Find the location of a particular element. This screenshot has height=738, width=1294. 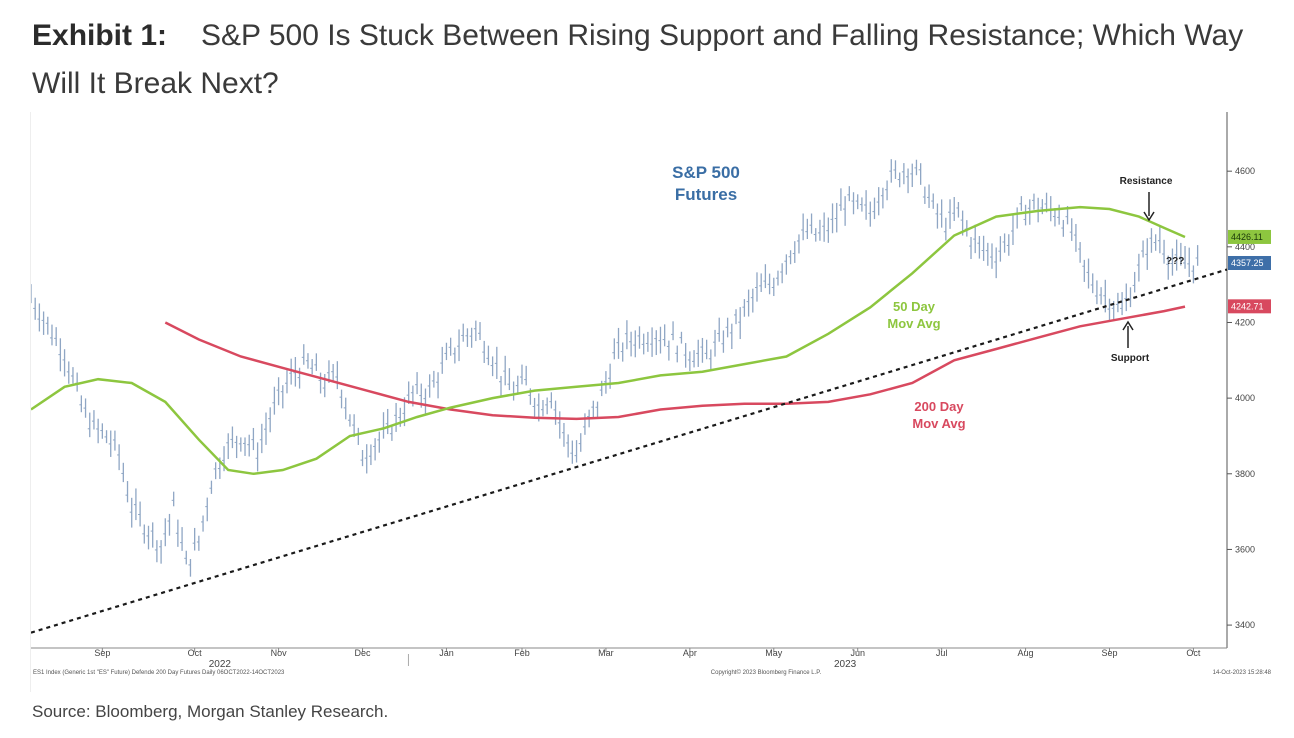

price-value-tag: 4357.25 is located at coordinates (1247, 263).